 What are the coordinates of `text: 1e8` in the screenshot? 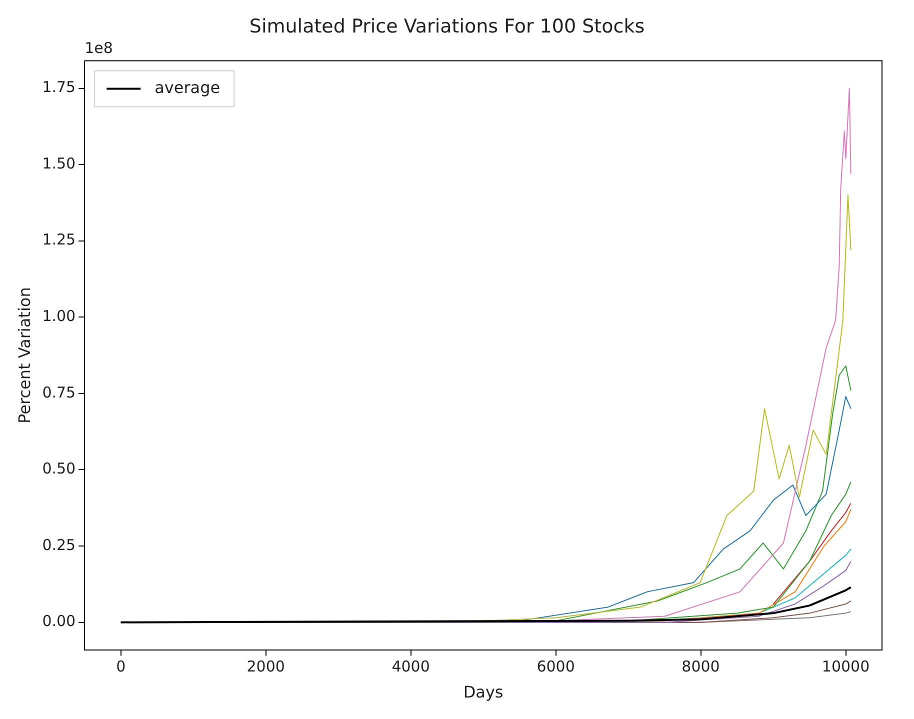 It's located at (98, 48).